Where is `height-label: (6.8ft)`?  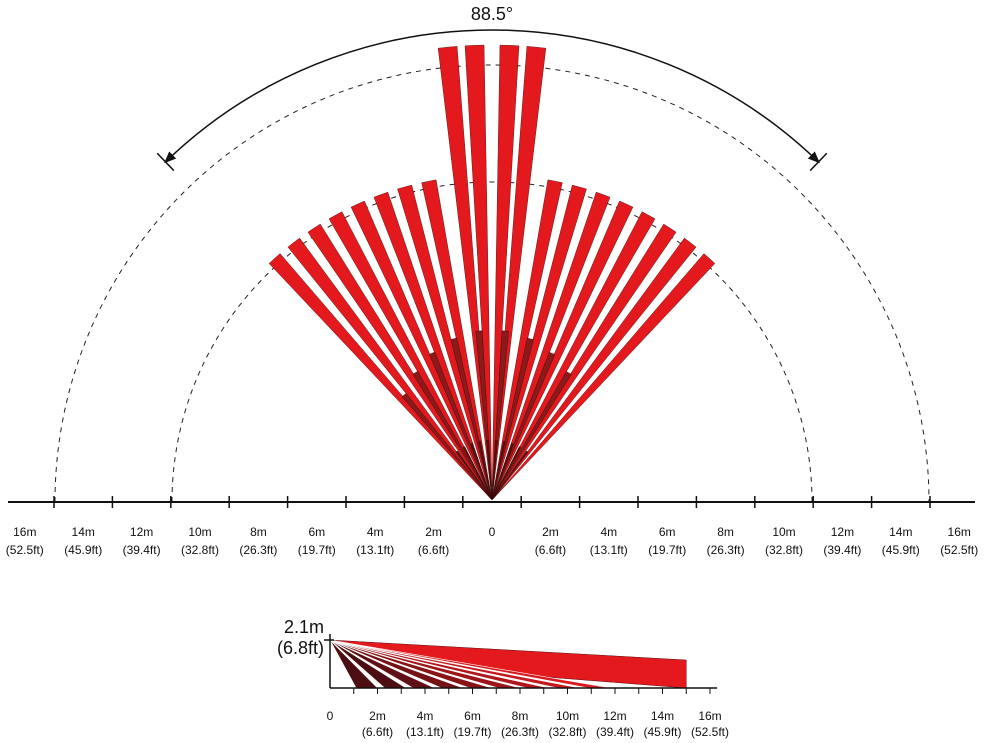
height-label: (6.8ft) is located at coordinates (300, 648).